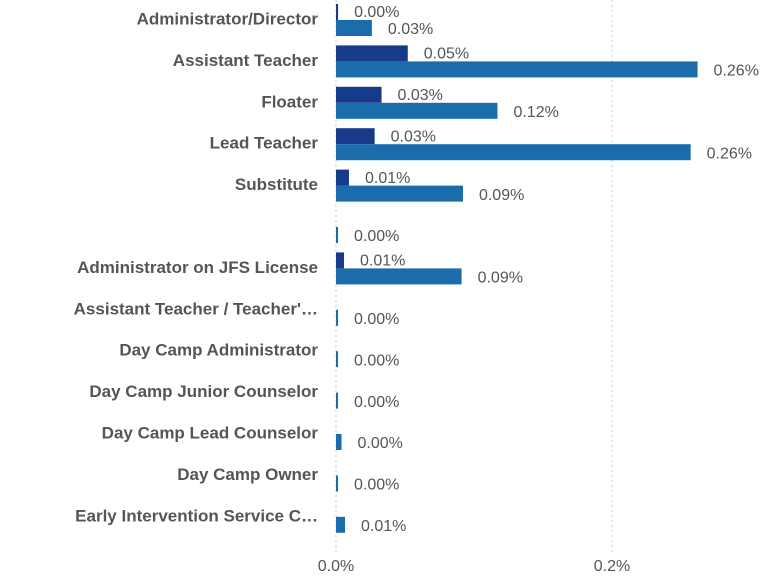  What do you see at coordinates (210, 432) in the screenshot?
I see `y-tick-label: Day Camp Lead Counselor` at bounding box center [210, 432].